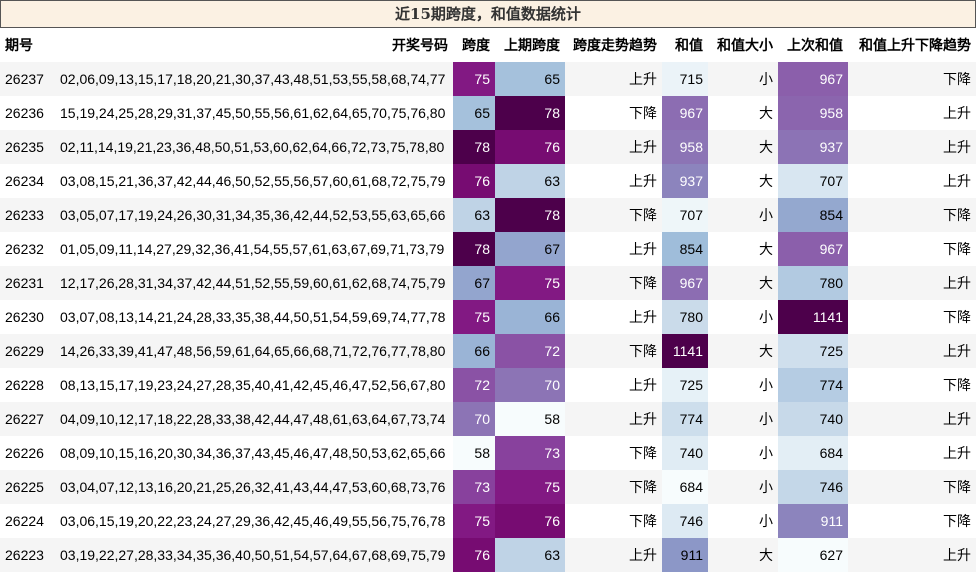 The width and height of the screenshot is (976, 573). I want to click on sum-cell: 707, so click(685, 215).